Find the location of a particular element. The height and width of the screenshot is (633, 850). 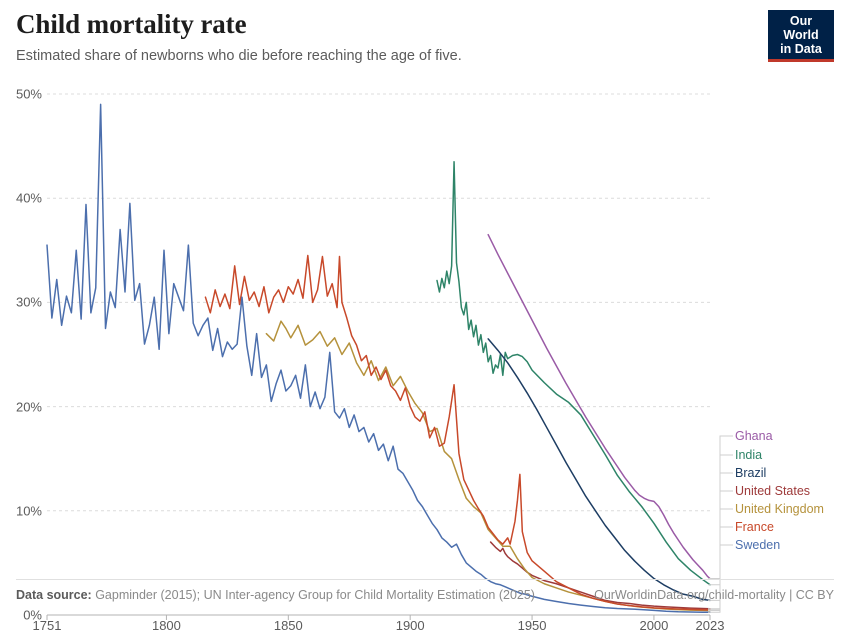

data-source-label: Data source: is located at coordinates (54, 595).